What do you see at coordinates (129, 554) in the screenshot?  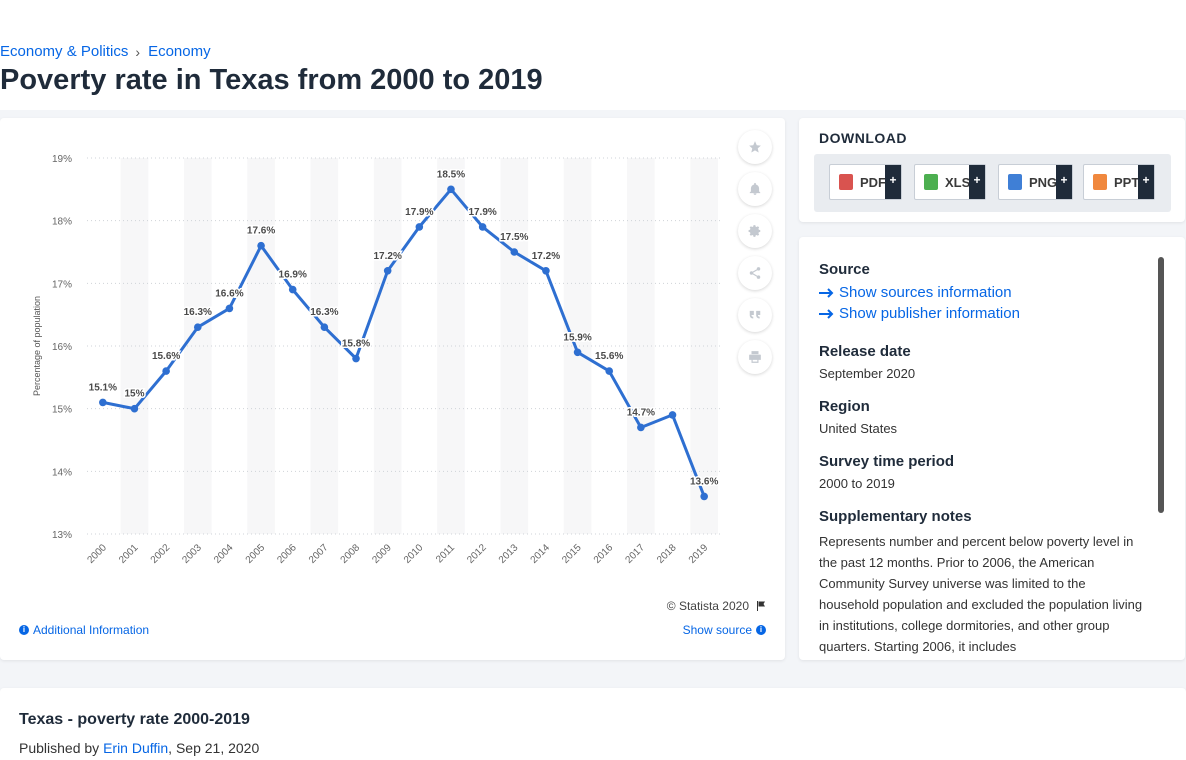 I see `x-tick-label: 2001` at bounding box center [129, 554].